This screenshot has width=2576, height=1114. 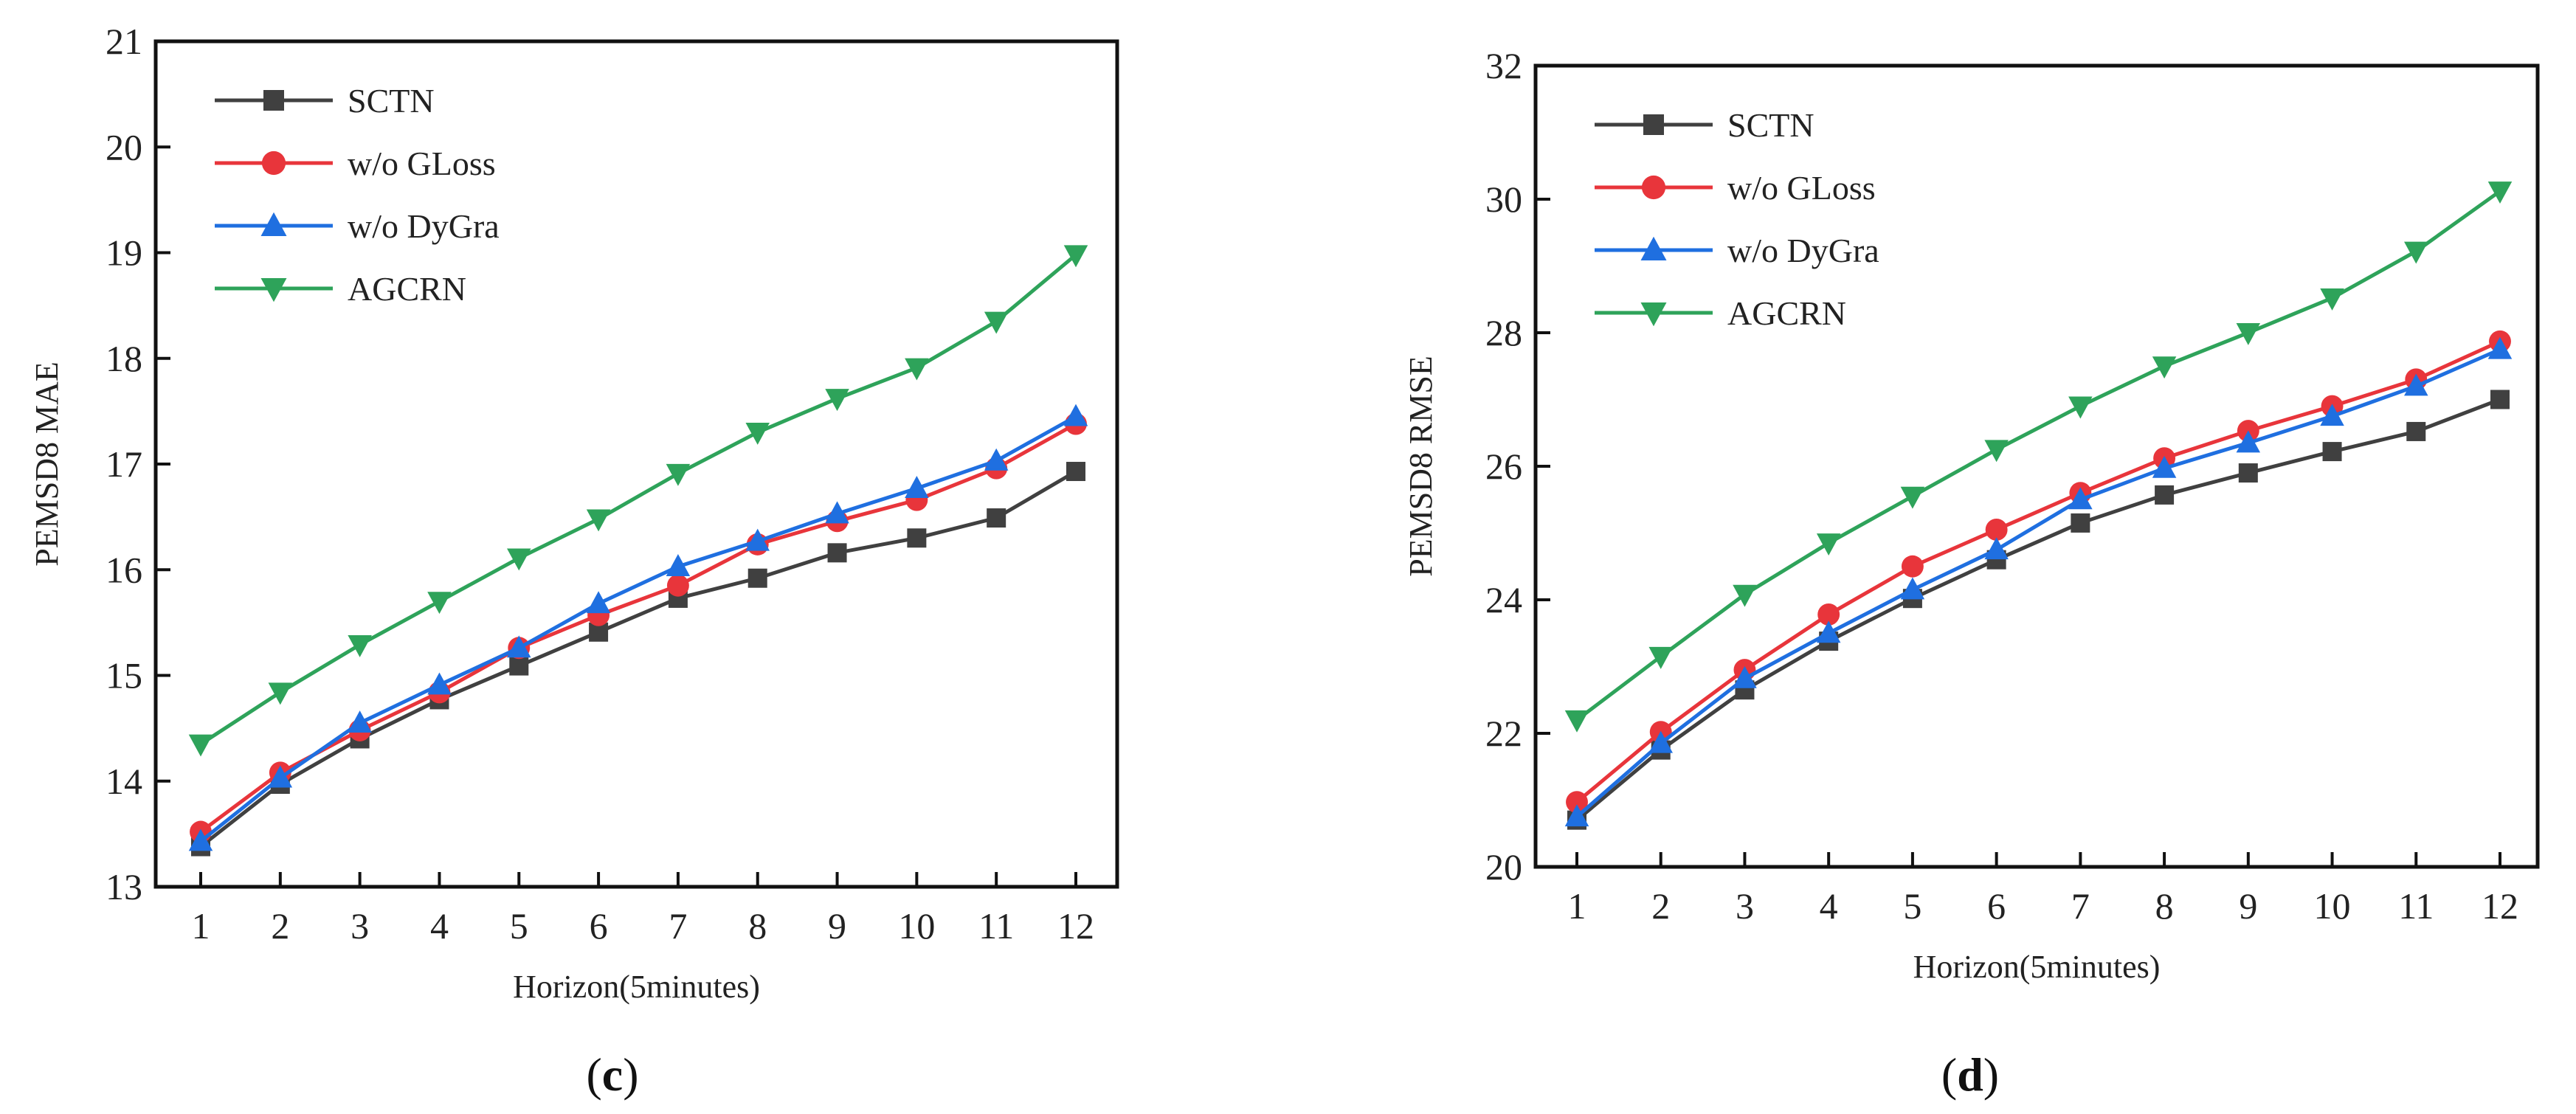 What do you see at coordinates (1970, 1074) in the screenshot?
I see `caption-letter: d` at bounding box center [1970, 1074].